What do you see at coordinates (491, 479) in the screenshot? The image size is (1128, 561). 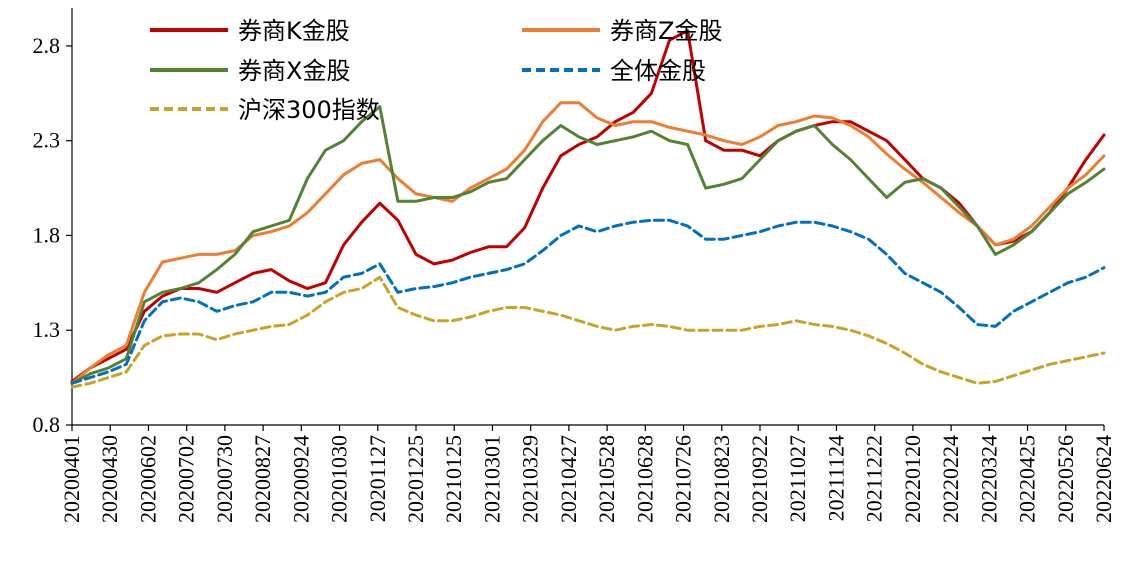 I see `x-tick-label: 20210301` at bounding box center [491, 479].